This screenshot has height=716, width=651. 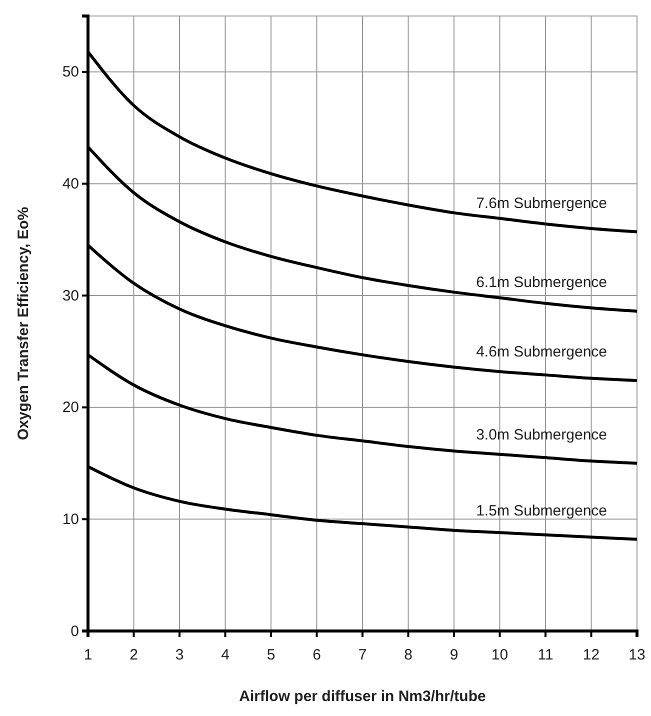 What do you see at coordinates (541, 203) in the screenshot?
I see `series-label: 7.6m Submergence` at bounding box center [541, 203].